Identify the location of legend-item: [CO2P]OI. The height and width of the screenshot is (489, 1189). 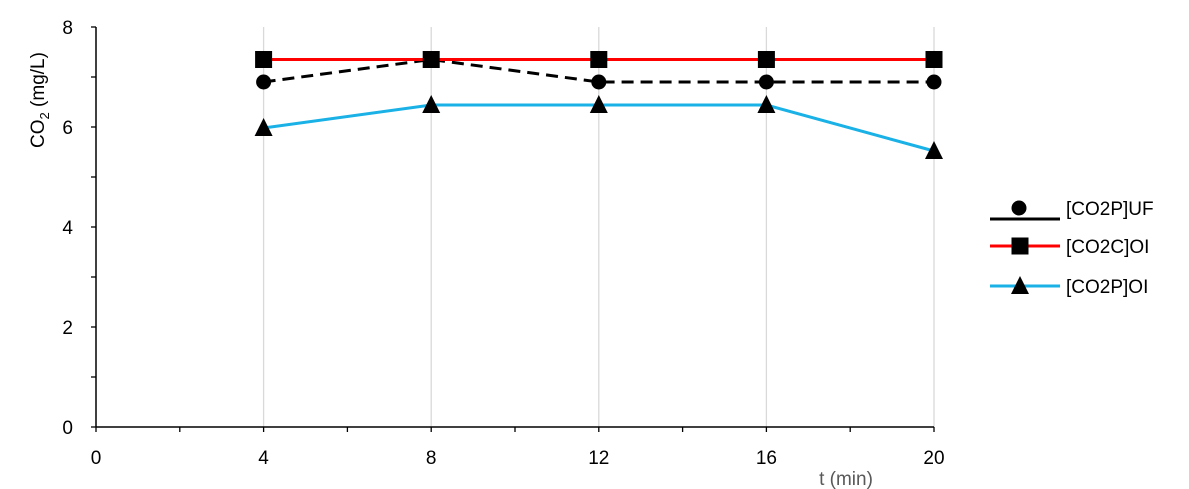
(1069, 287).